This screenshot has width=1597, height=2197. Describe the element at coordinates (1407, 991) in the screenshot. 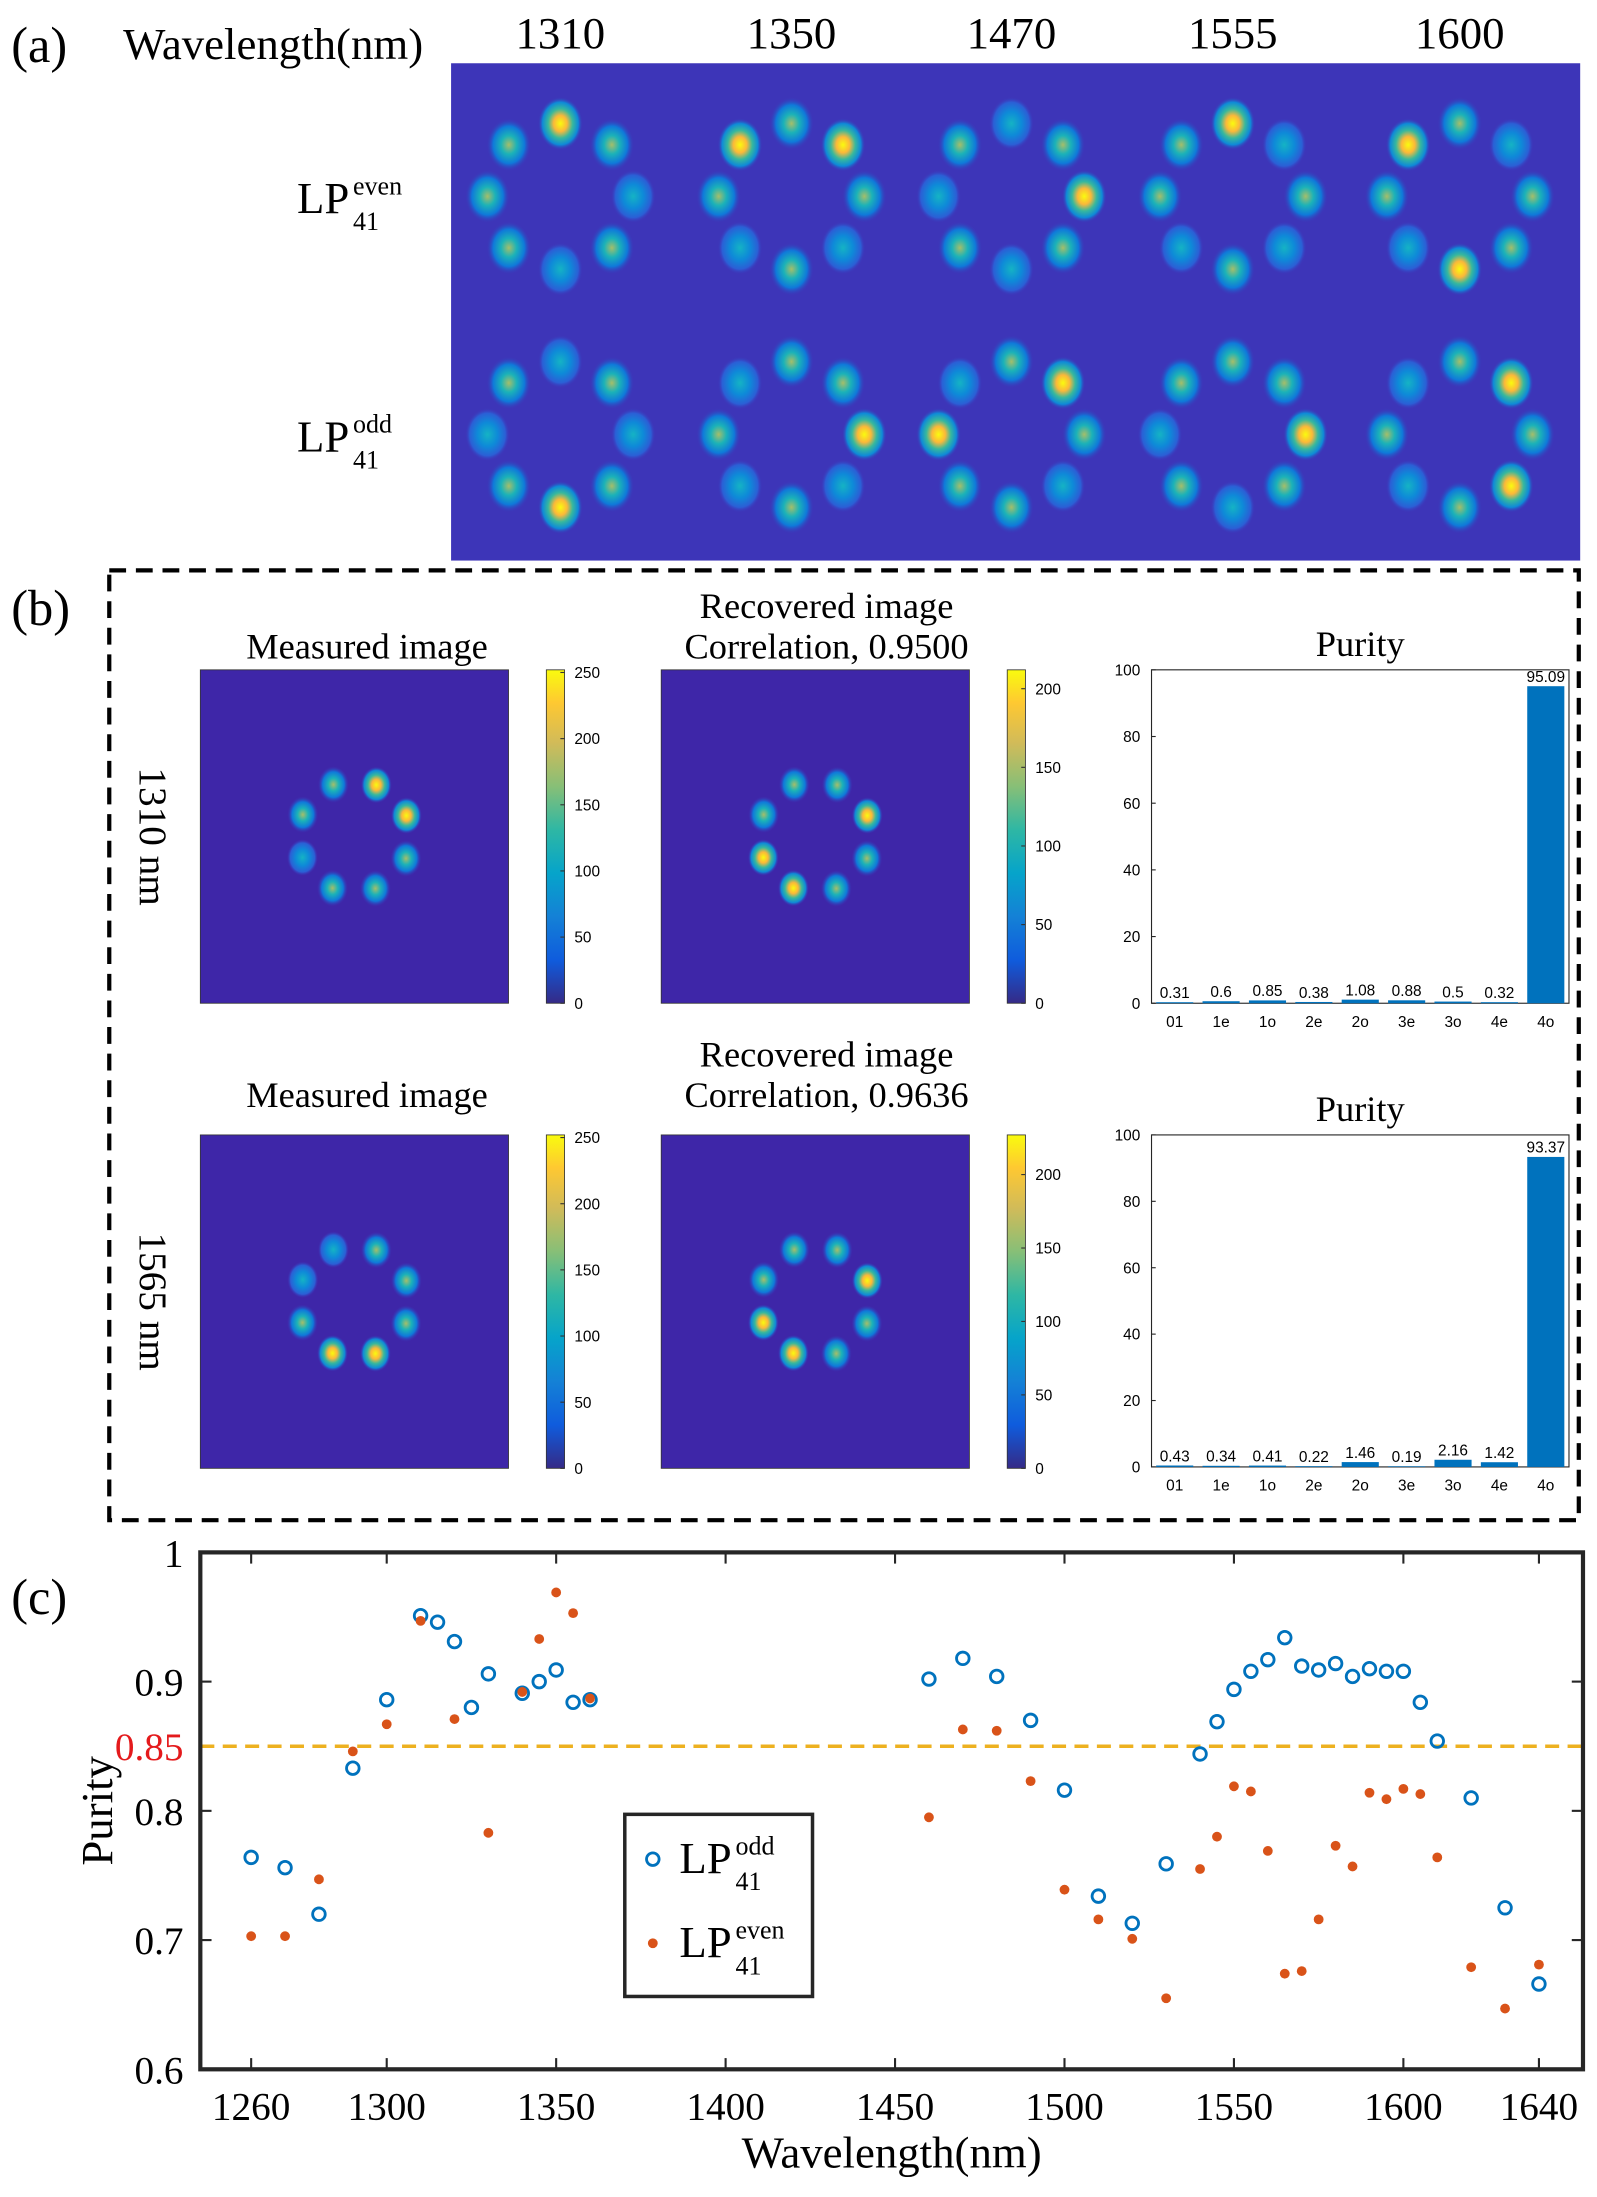

I see `value-label: 0.88` at that location.